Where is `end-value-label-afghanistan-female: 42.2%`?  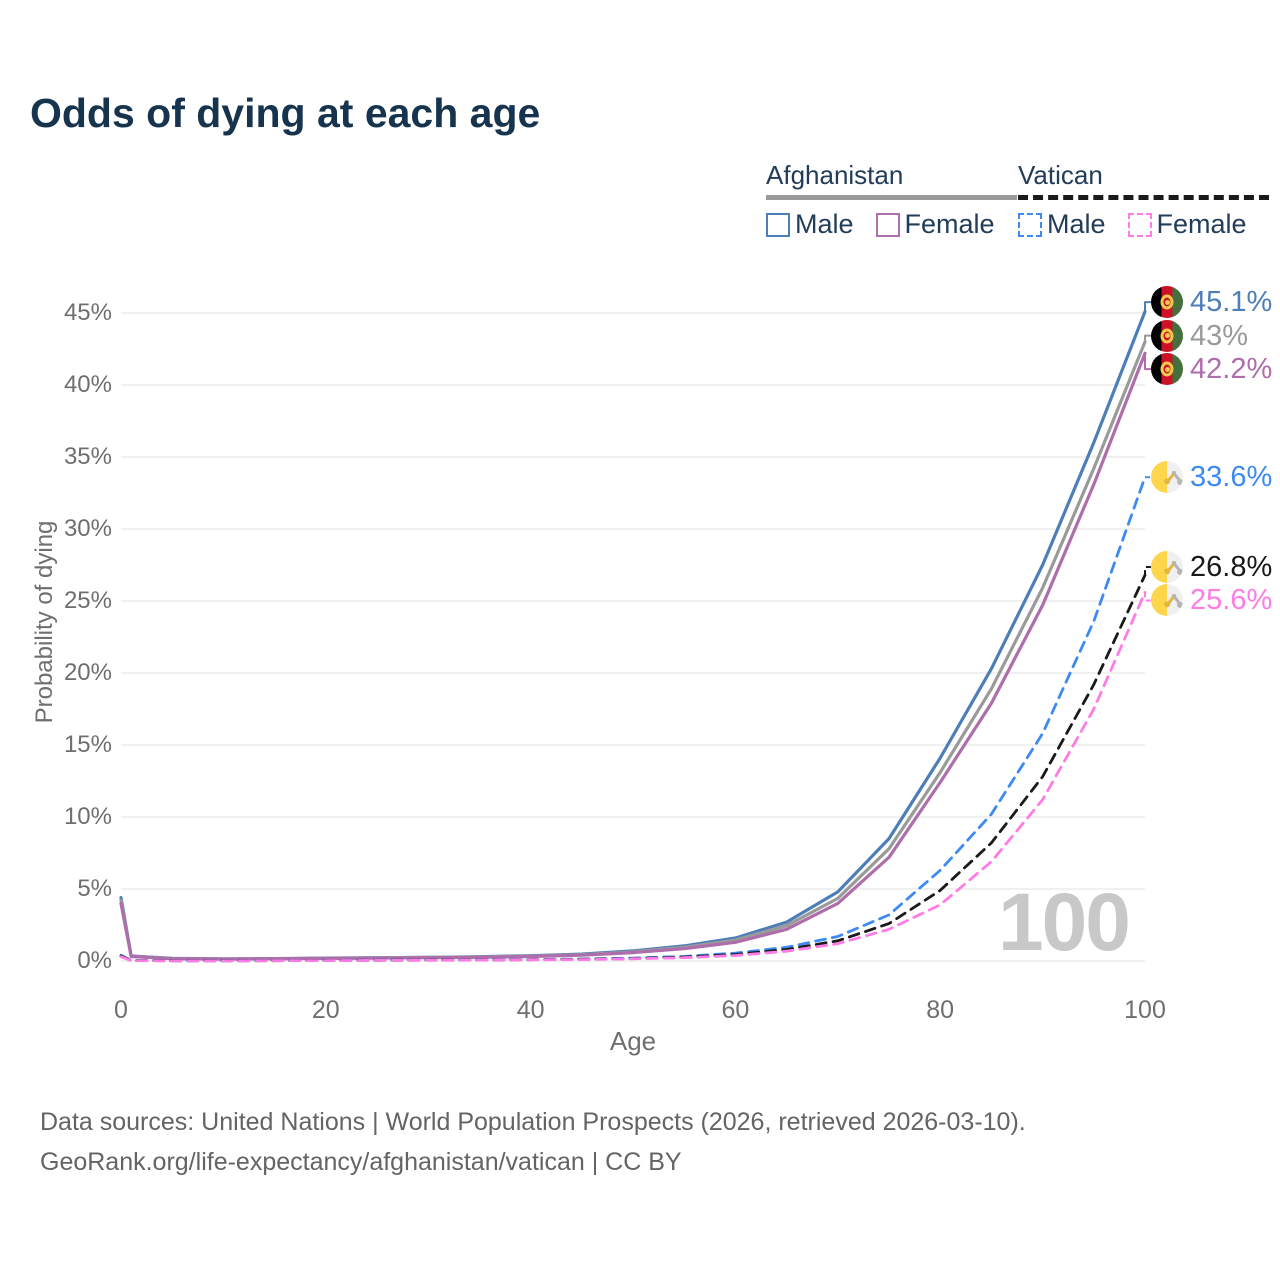
end-value-label-afghanistan-female: 42.2% is located at coordinates (1231, 369).